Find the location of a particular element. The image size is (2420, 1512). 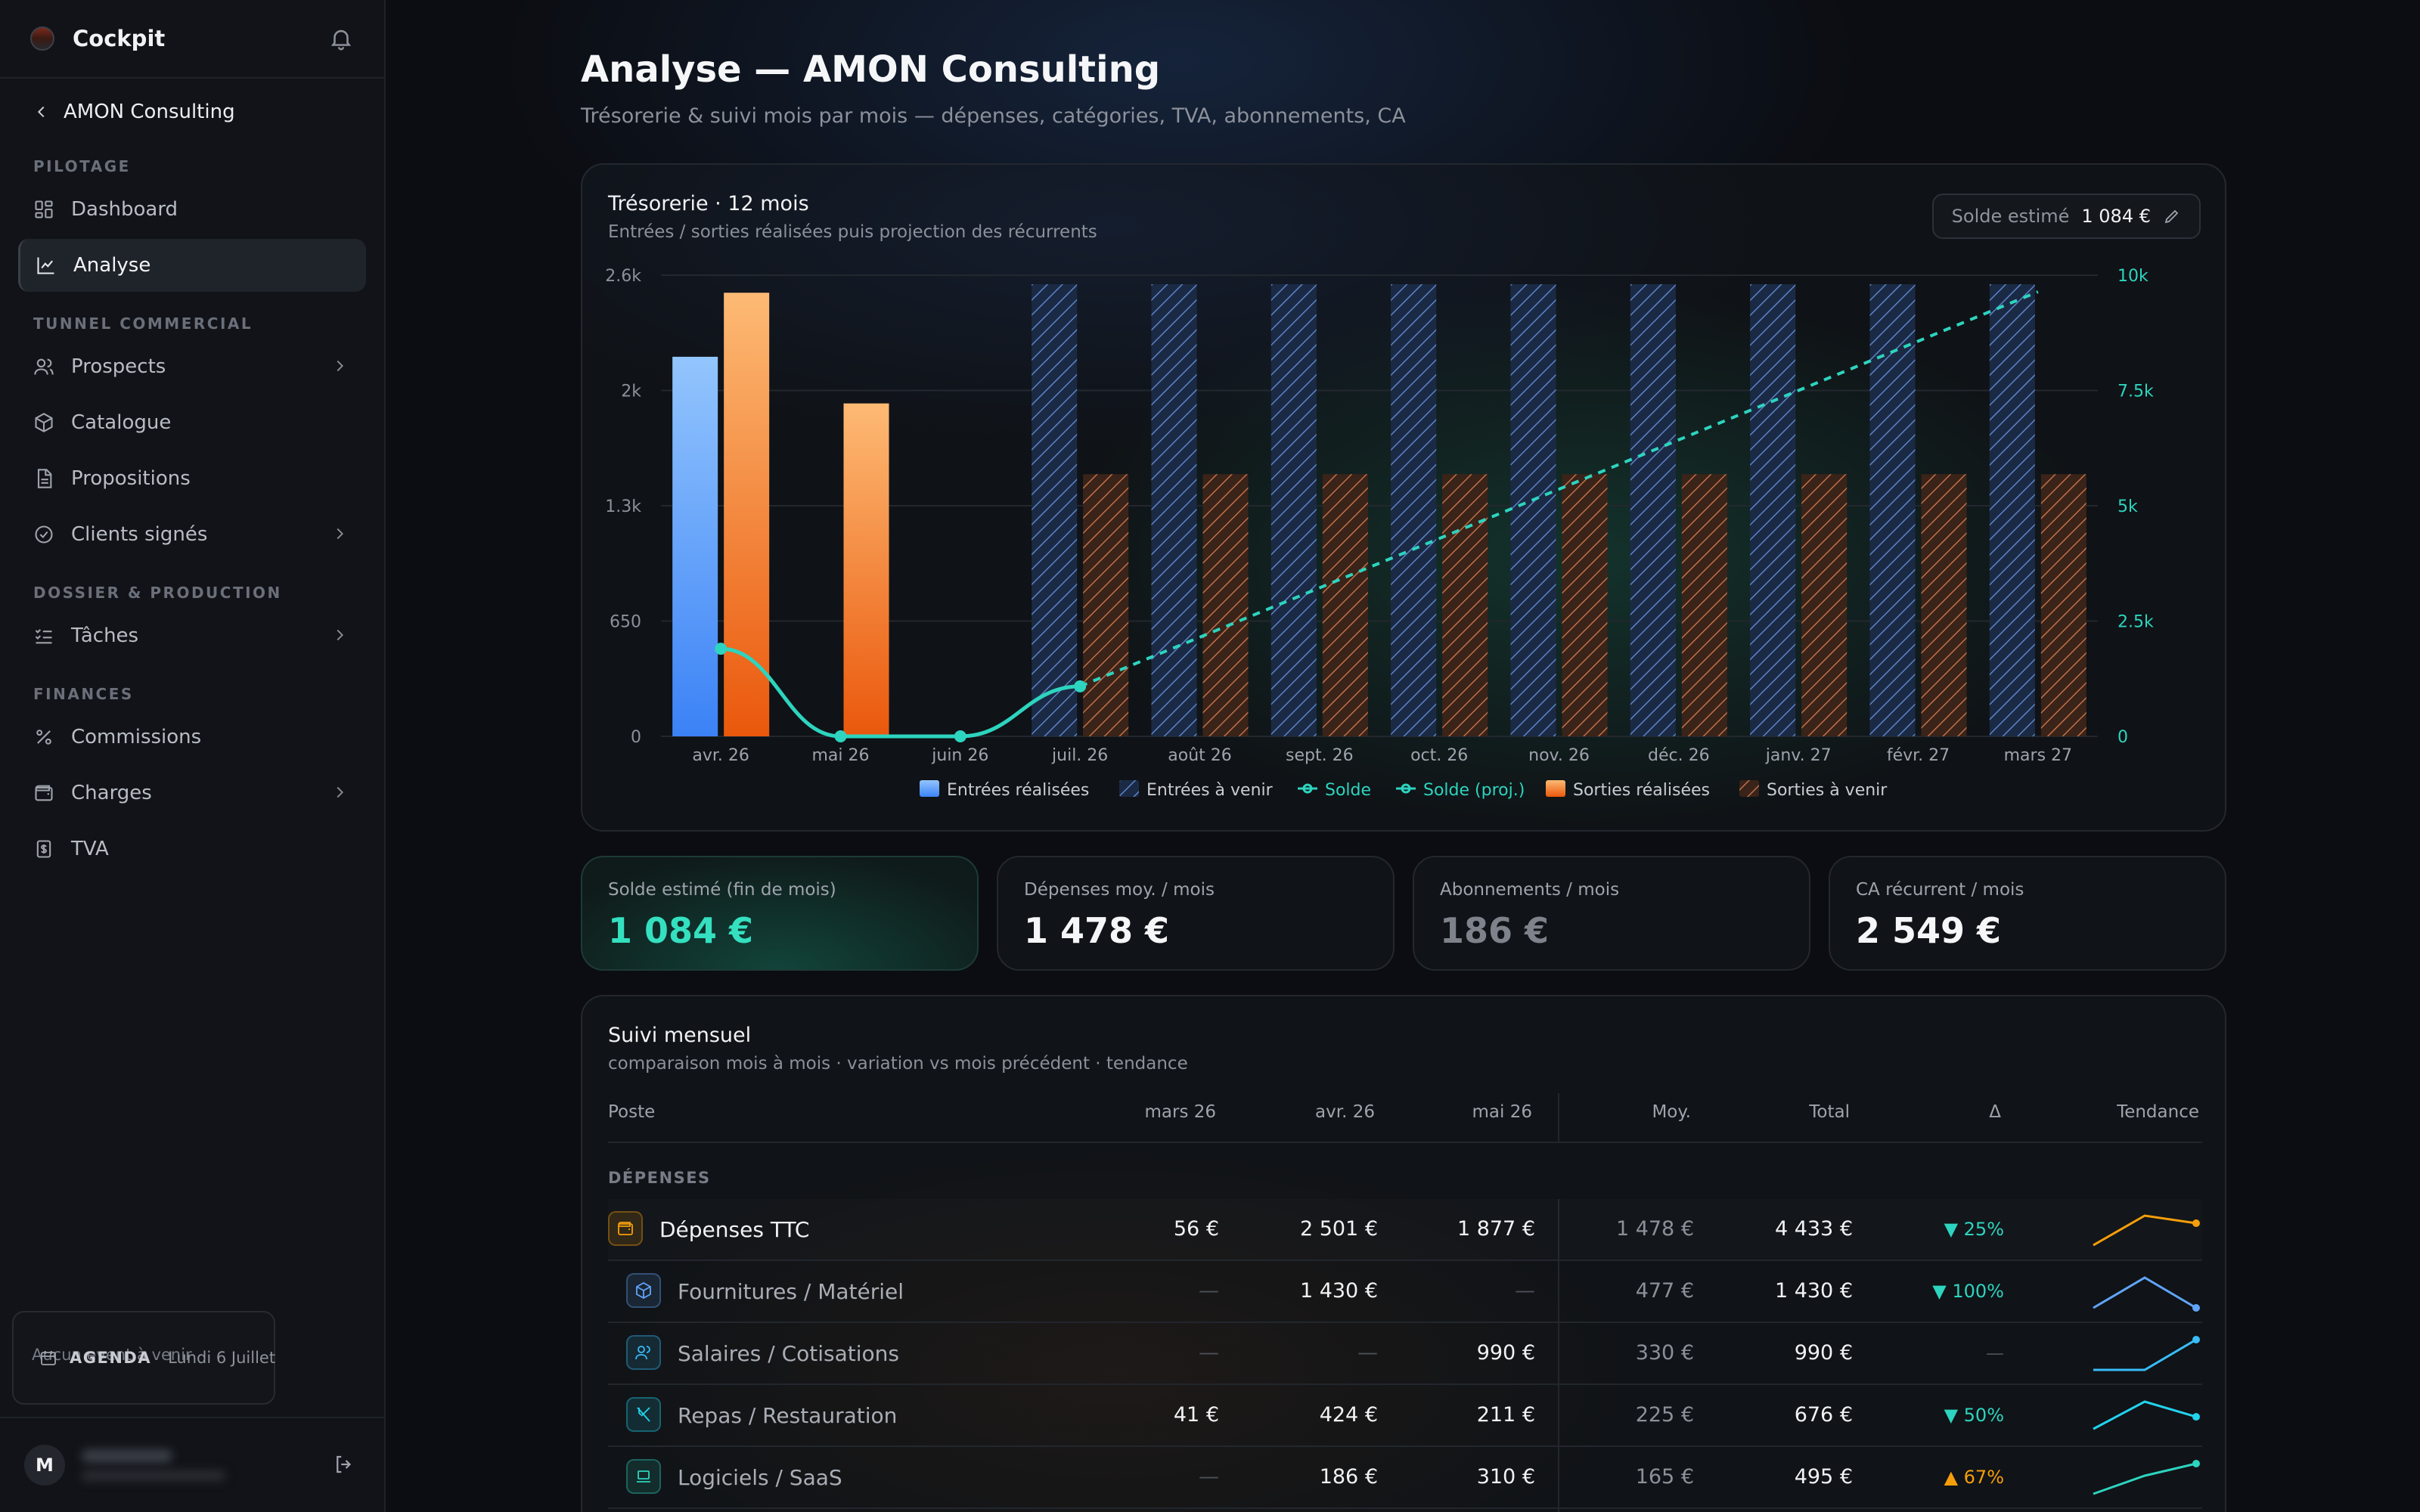

sidebar-item-clients-signes: Clients signés is located at coordinates (192, 535).